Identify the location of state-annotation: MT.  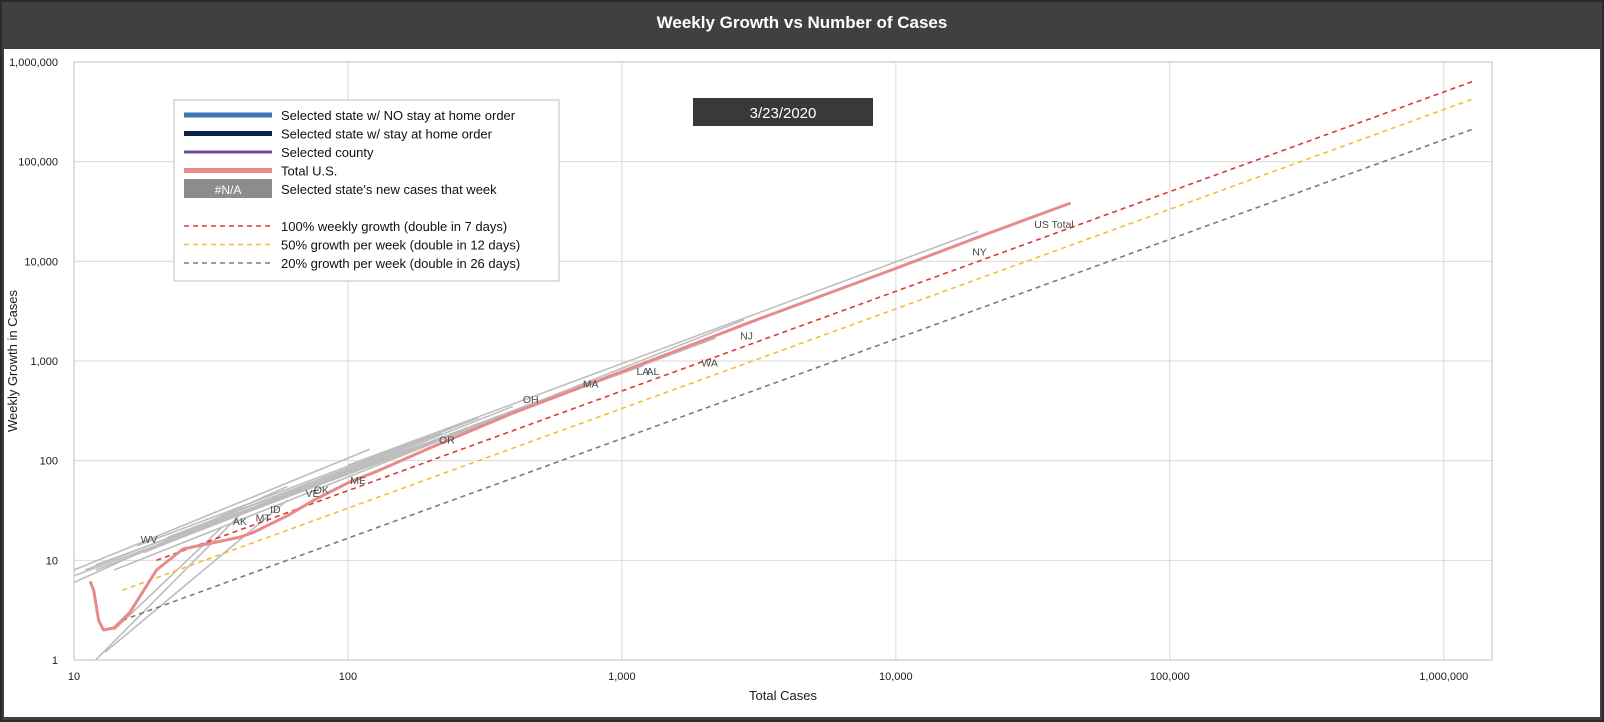
(264, 519).